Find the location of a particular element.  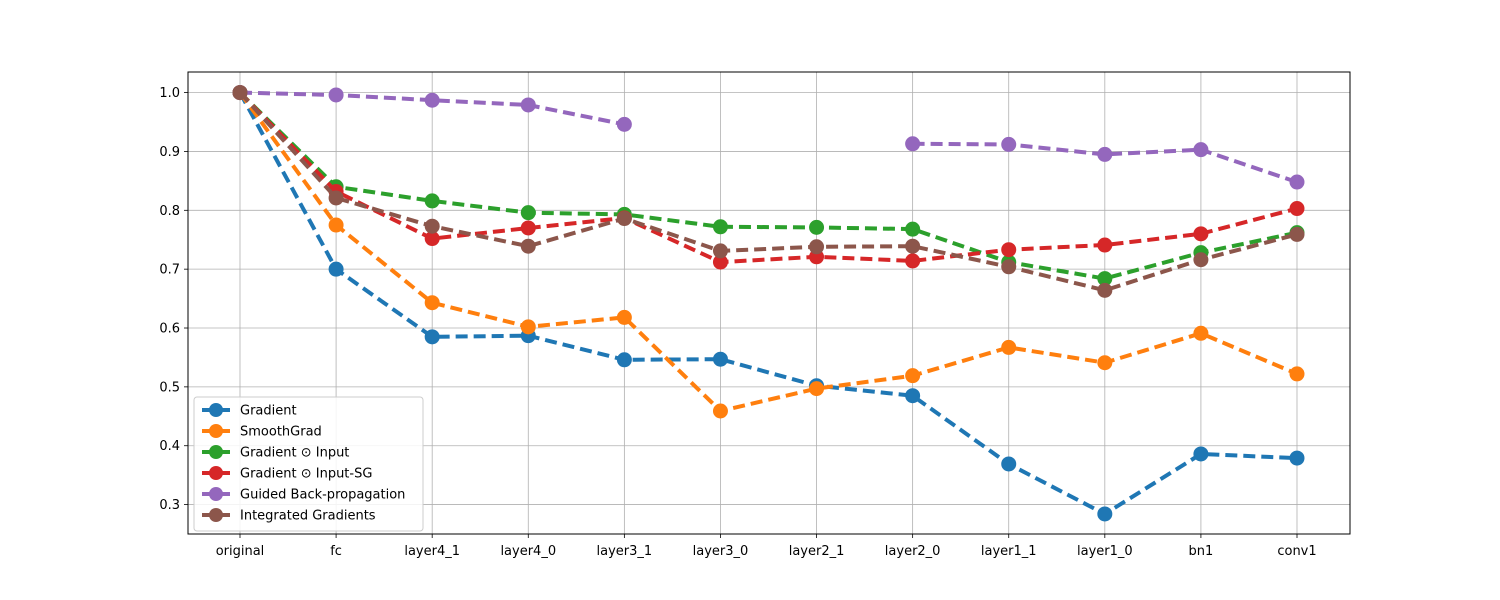

y-axis: 0.3 0.4 0.5 0.6 0.7 0.8 0.9 1.0 is located at coordinates (173, 299).